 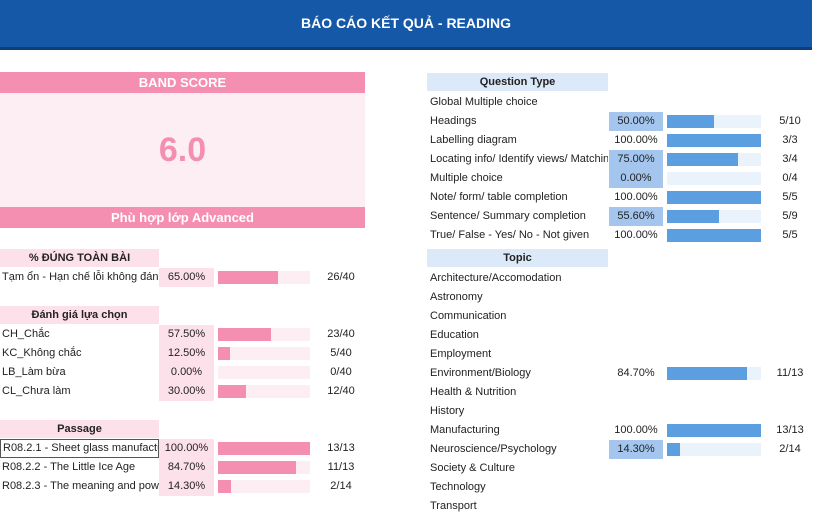 I want to click on passage-row-count: 13/13, so click(x=341, y=448).